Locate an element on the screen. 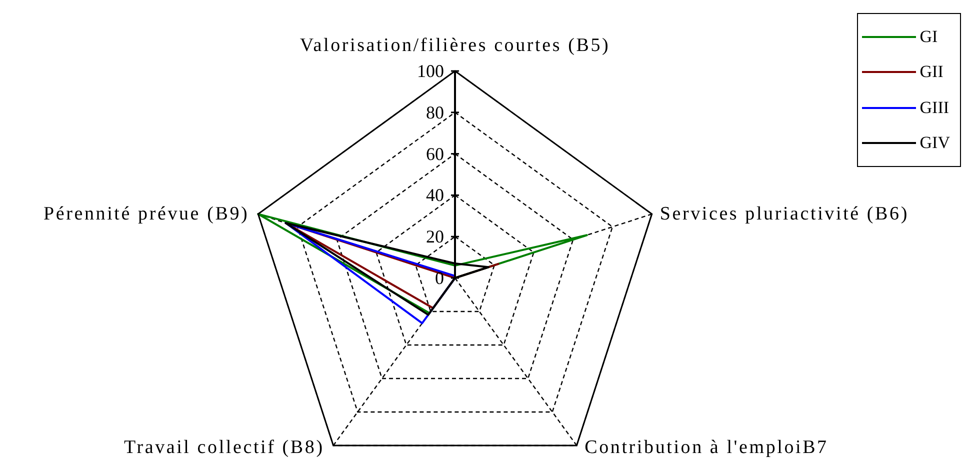 This screenshot has height=466, width=962. y-tick-label: 0 is located at coordinates (439, 278).